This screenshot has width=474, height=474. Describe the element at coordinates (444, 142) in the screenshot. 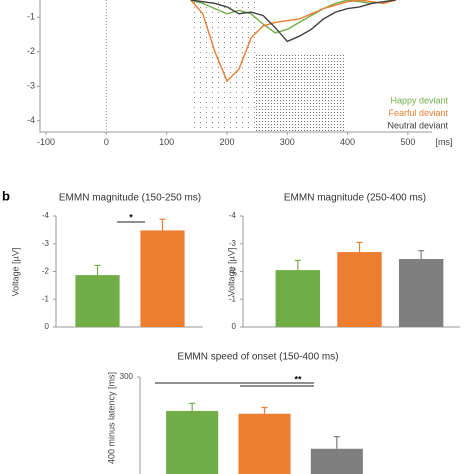

I see `x-axis-label: [ms]` at that location.